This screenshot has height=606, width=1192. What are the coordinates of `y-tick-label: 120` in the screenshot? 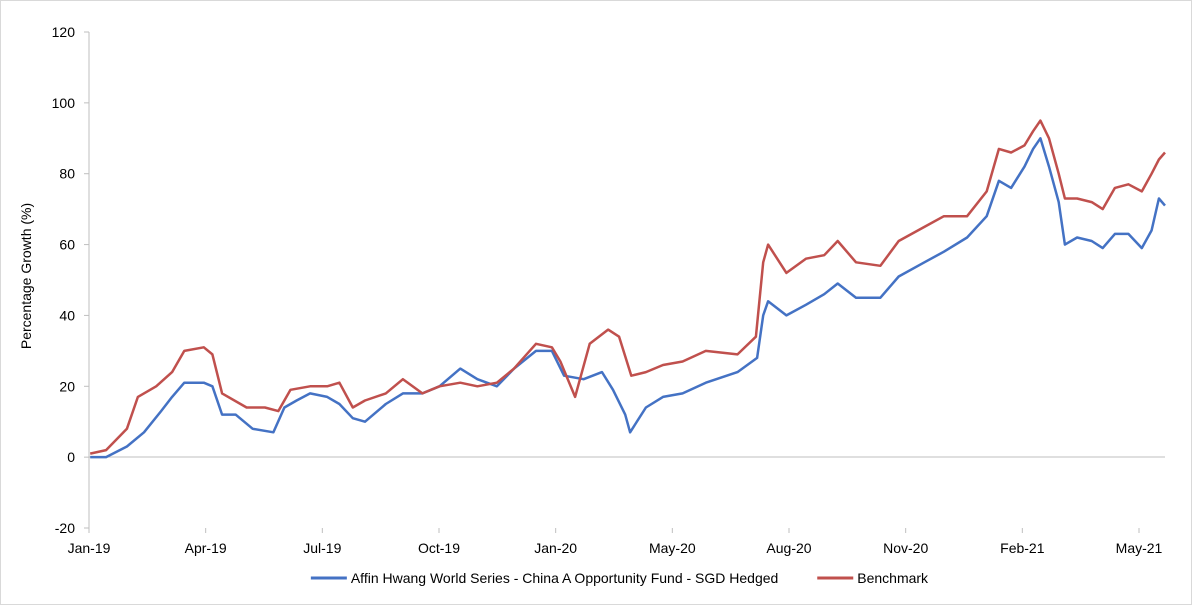 It's located at (64, 32).